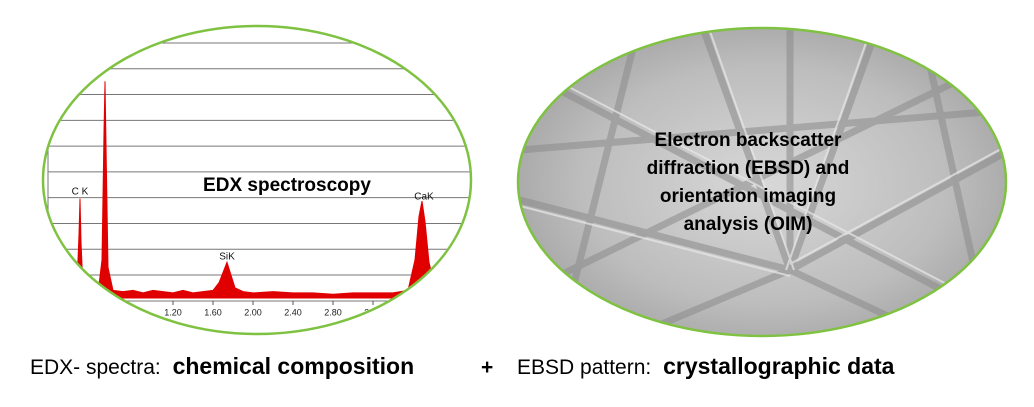 The width and height of the screenshot is (1034, 407). What do you see at coordinates (779, 366) in the screenshot?
I see `caption-right-bold: crystallographic data` at bounding box center [779, 366].